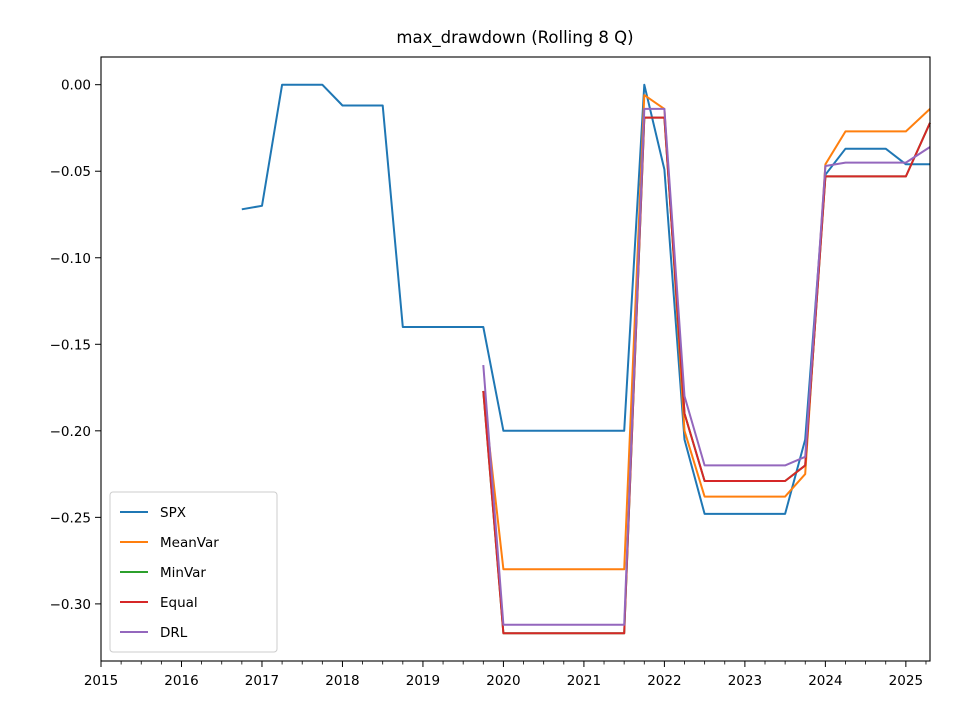  What do you see at coordinates (503, 681) in the screenshot?
I see `x-tick-label: 2020` at bounding box center [503, 681].